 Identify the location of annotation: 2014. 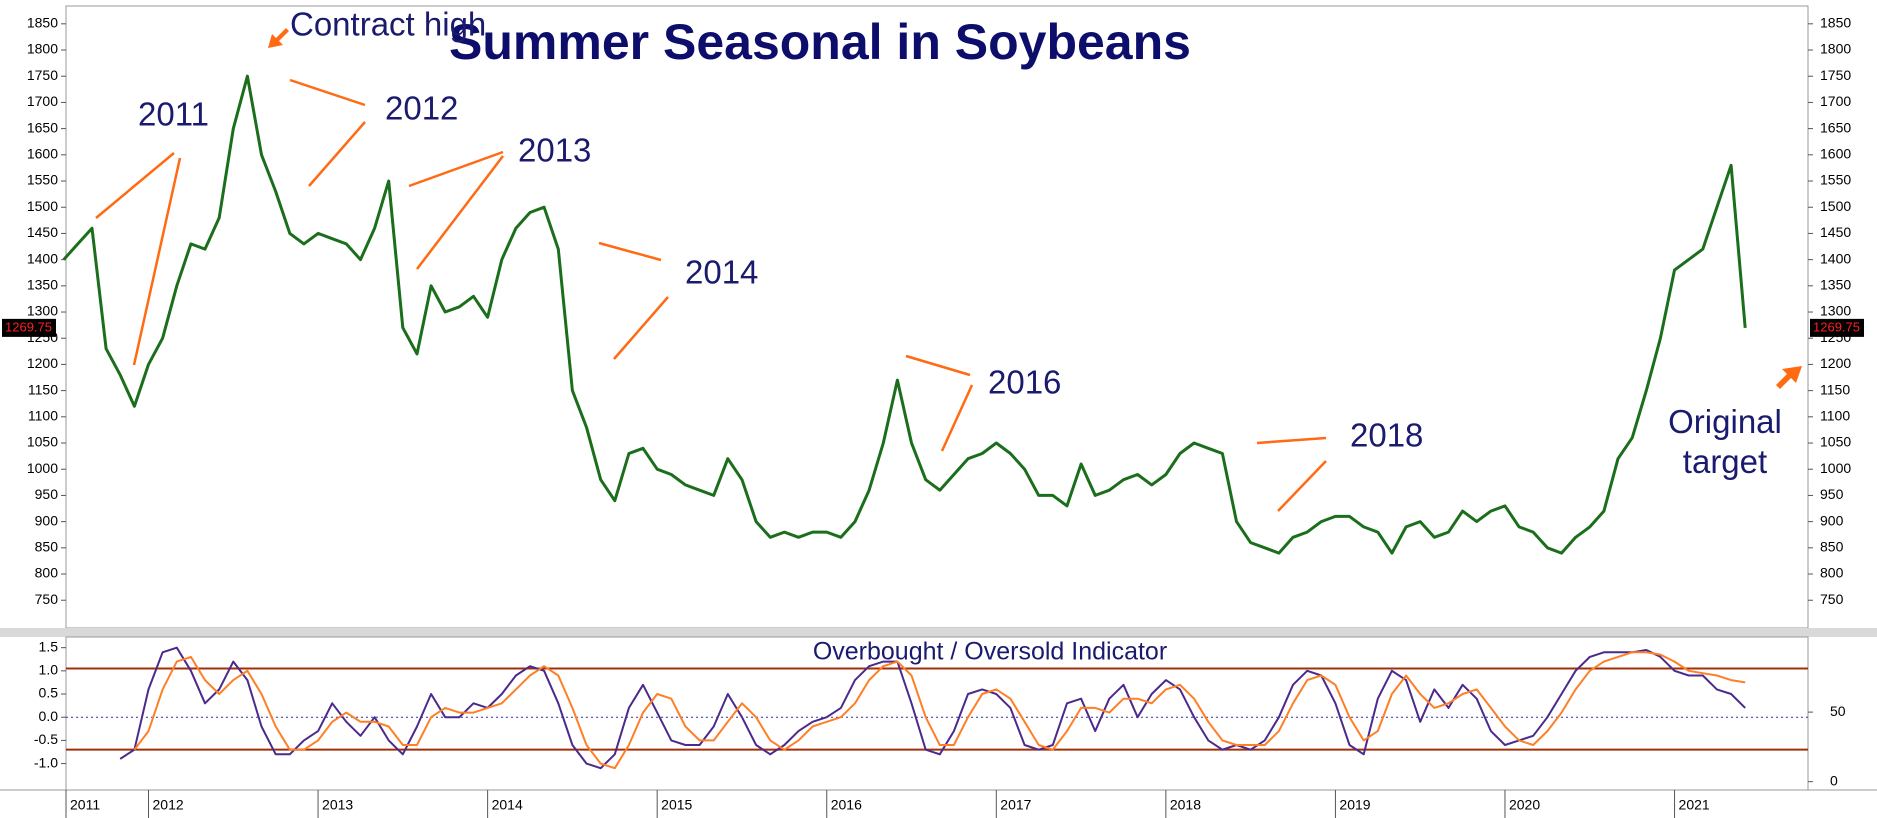
(721, 272).